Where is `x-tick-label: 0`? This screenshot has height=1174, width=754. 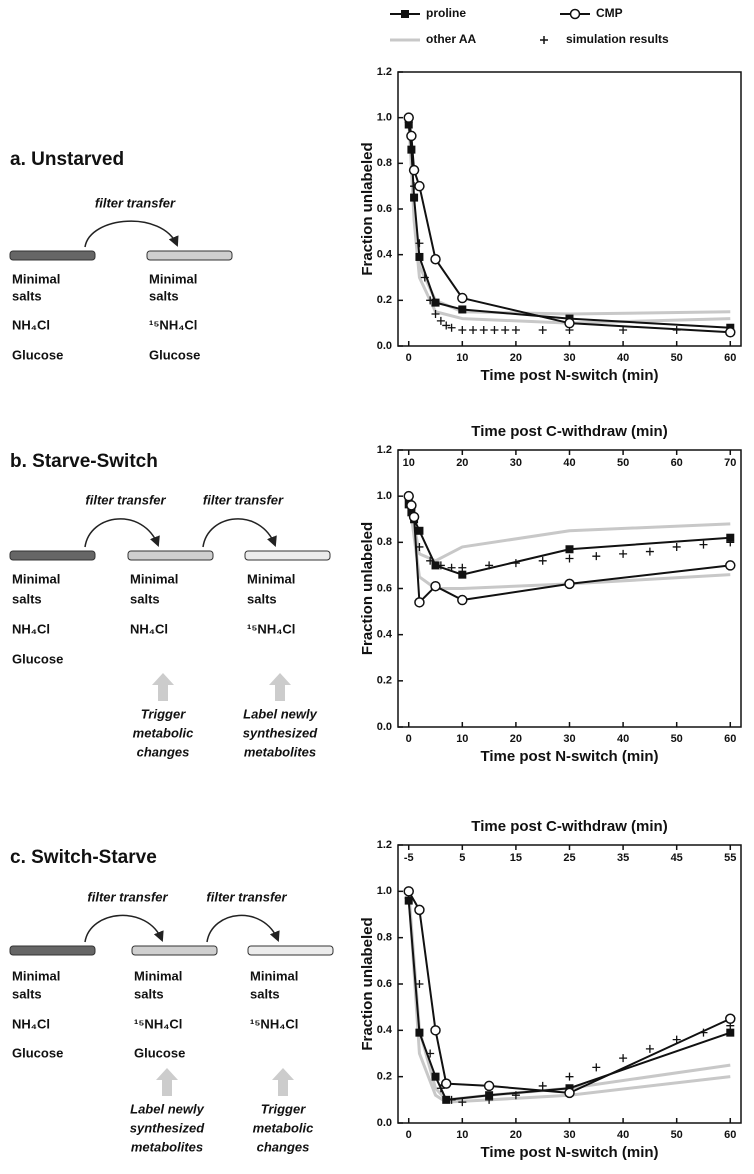 x-tick-label: 0 is located at coordinates (409, 1135).